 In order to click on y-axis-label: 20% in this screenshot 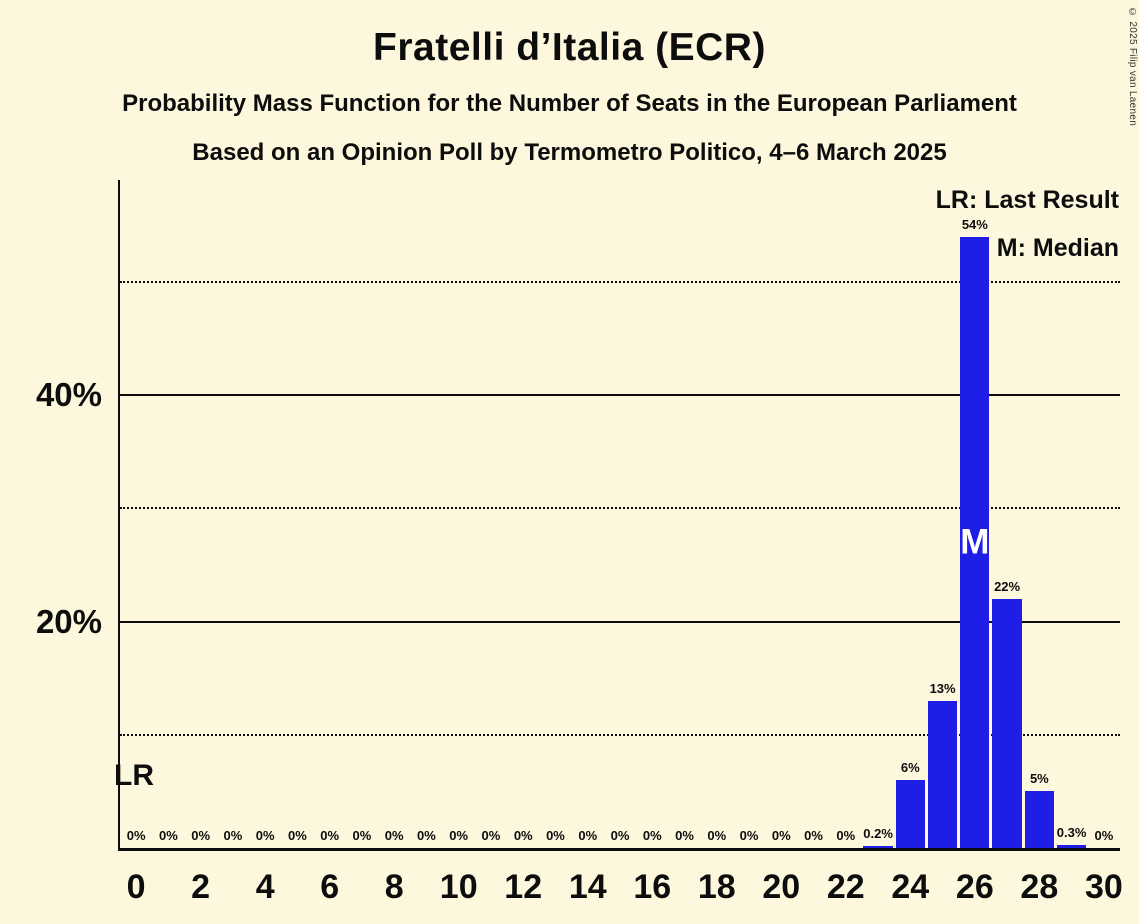, I will do `click(68, 621)`.